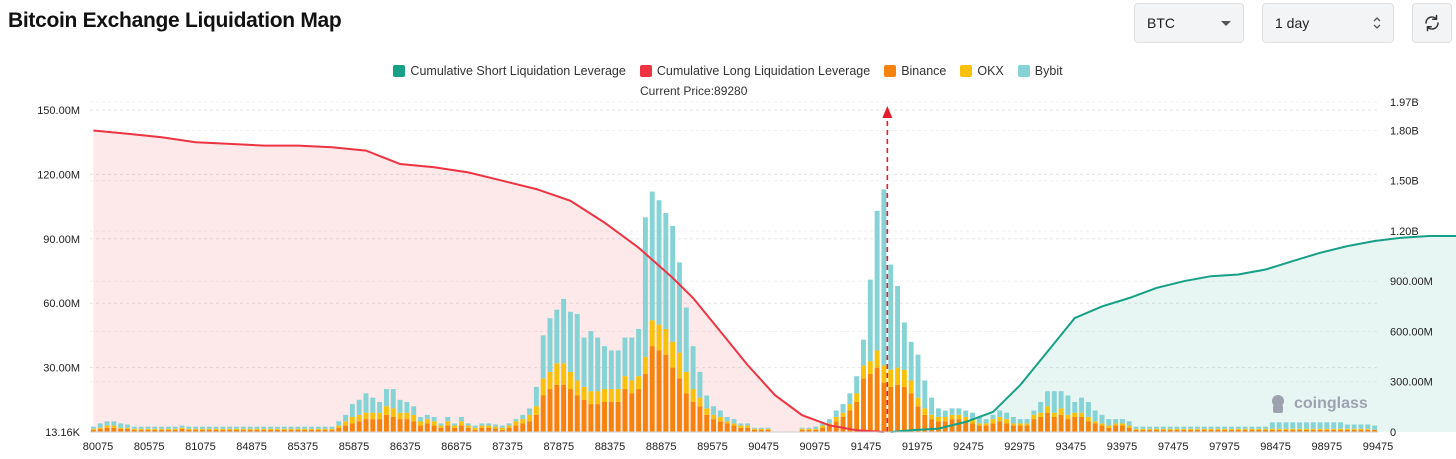  I want to click on legend-item-binance: Binance, so click(915, 71).